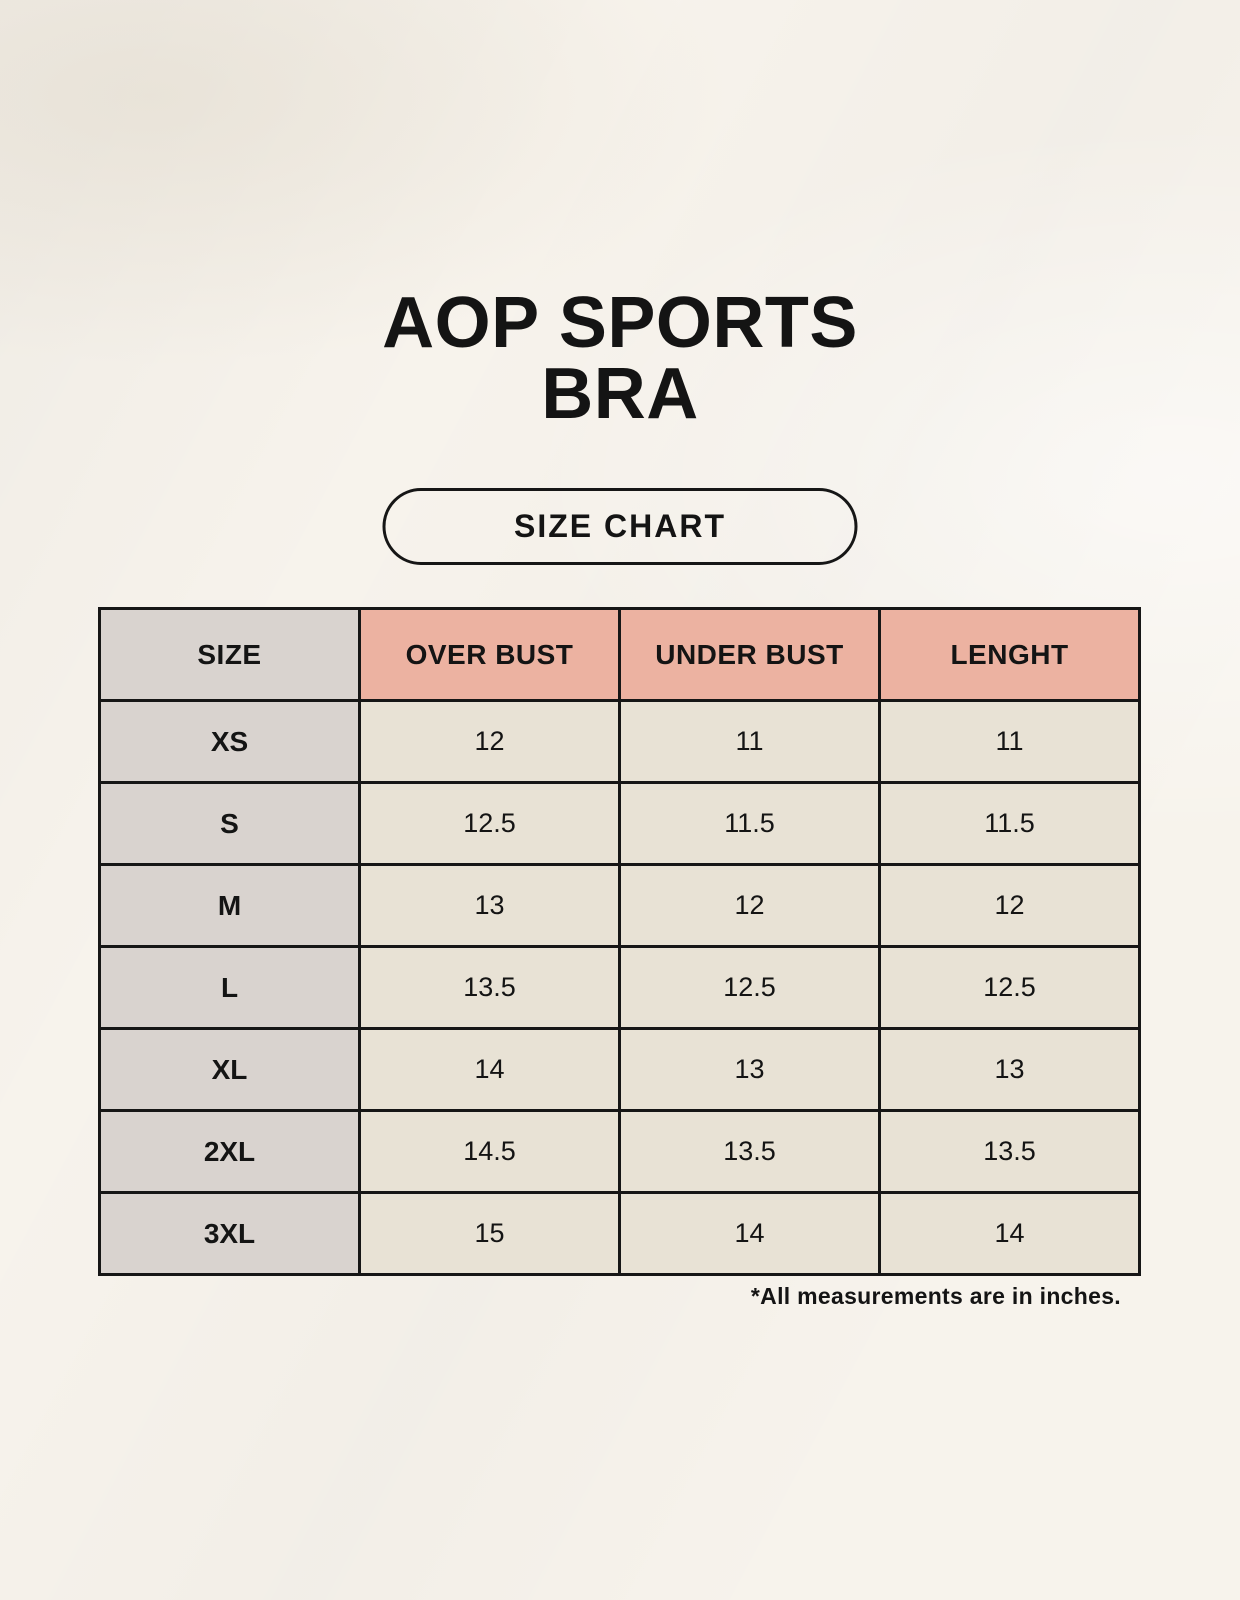 This screenshot has width=1240, height=1600. I want to click on column-header-size: SIZE, so click(229, 654).